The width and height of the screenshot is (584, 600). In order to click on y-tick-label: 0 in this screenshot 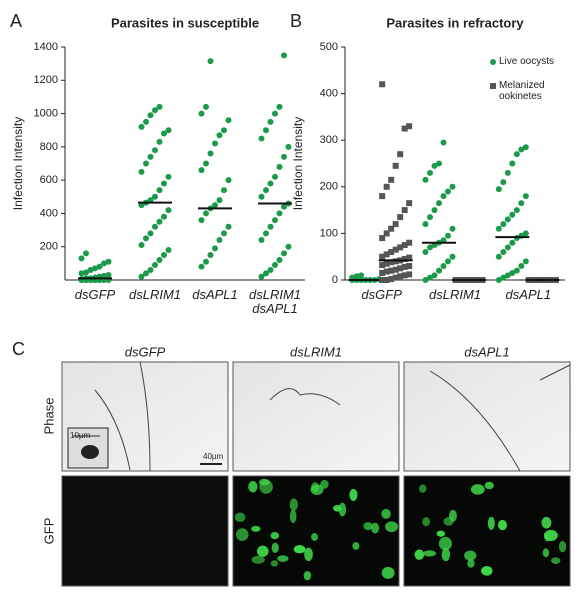, I will do `click(335, 280)`.